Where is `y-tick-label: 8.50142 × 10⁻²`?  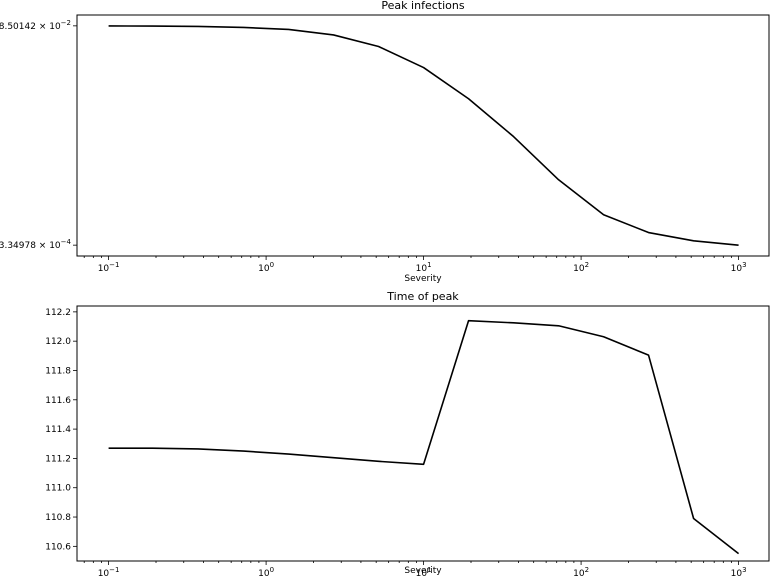
y-tick-label: 8.50142 × 10⁻² is located at coordinates (35, 25).